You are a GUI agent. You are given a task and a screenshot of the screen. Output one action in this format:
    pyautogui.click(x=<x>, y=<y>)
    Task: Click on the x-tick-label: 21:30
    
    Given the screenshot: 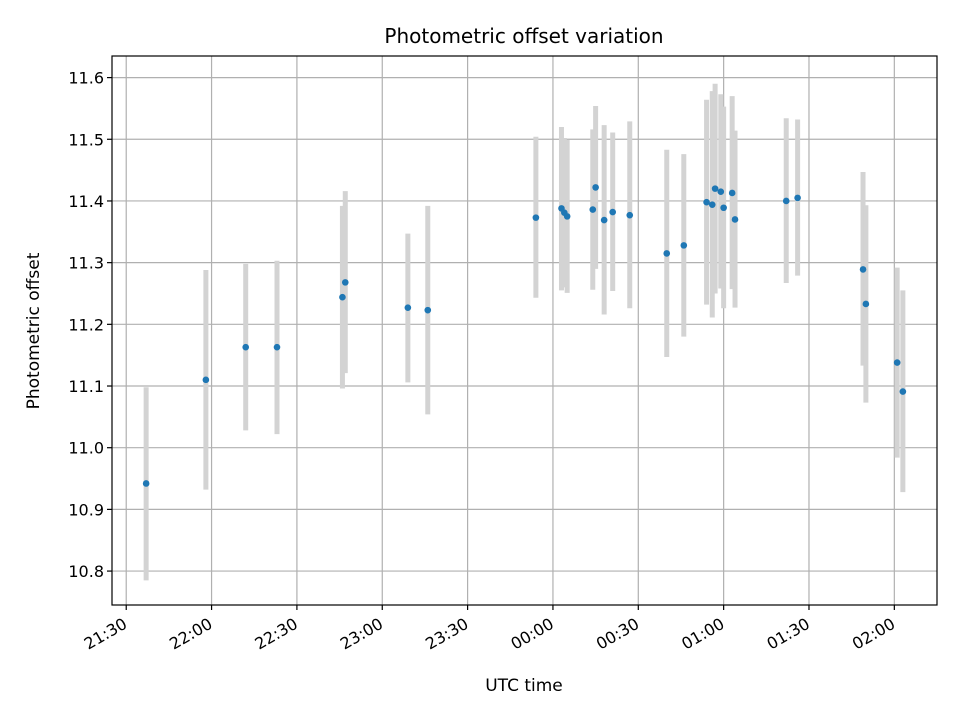 What is the action you would take?
    pyautogui.click(x=105, y=634)
    